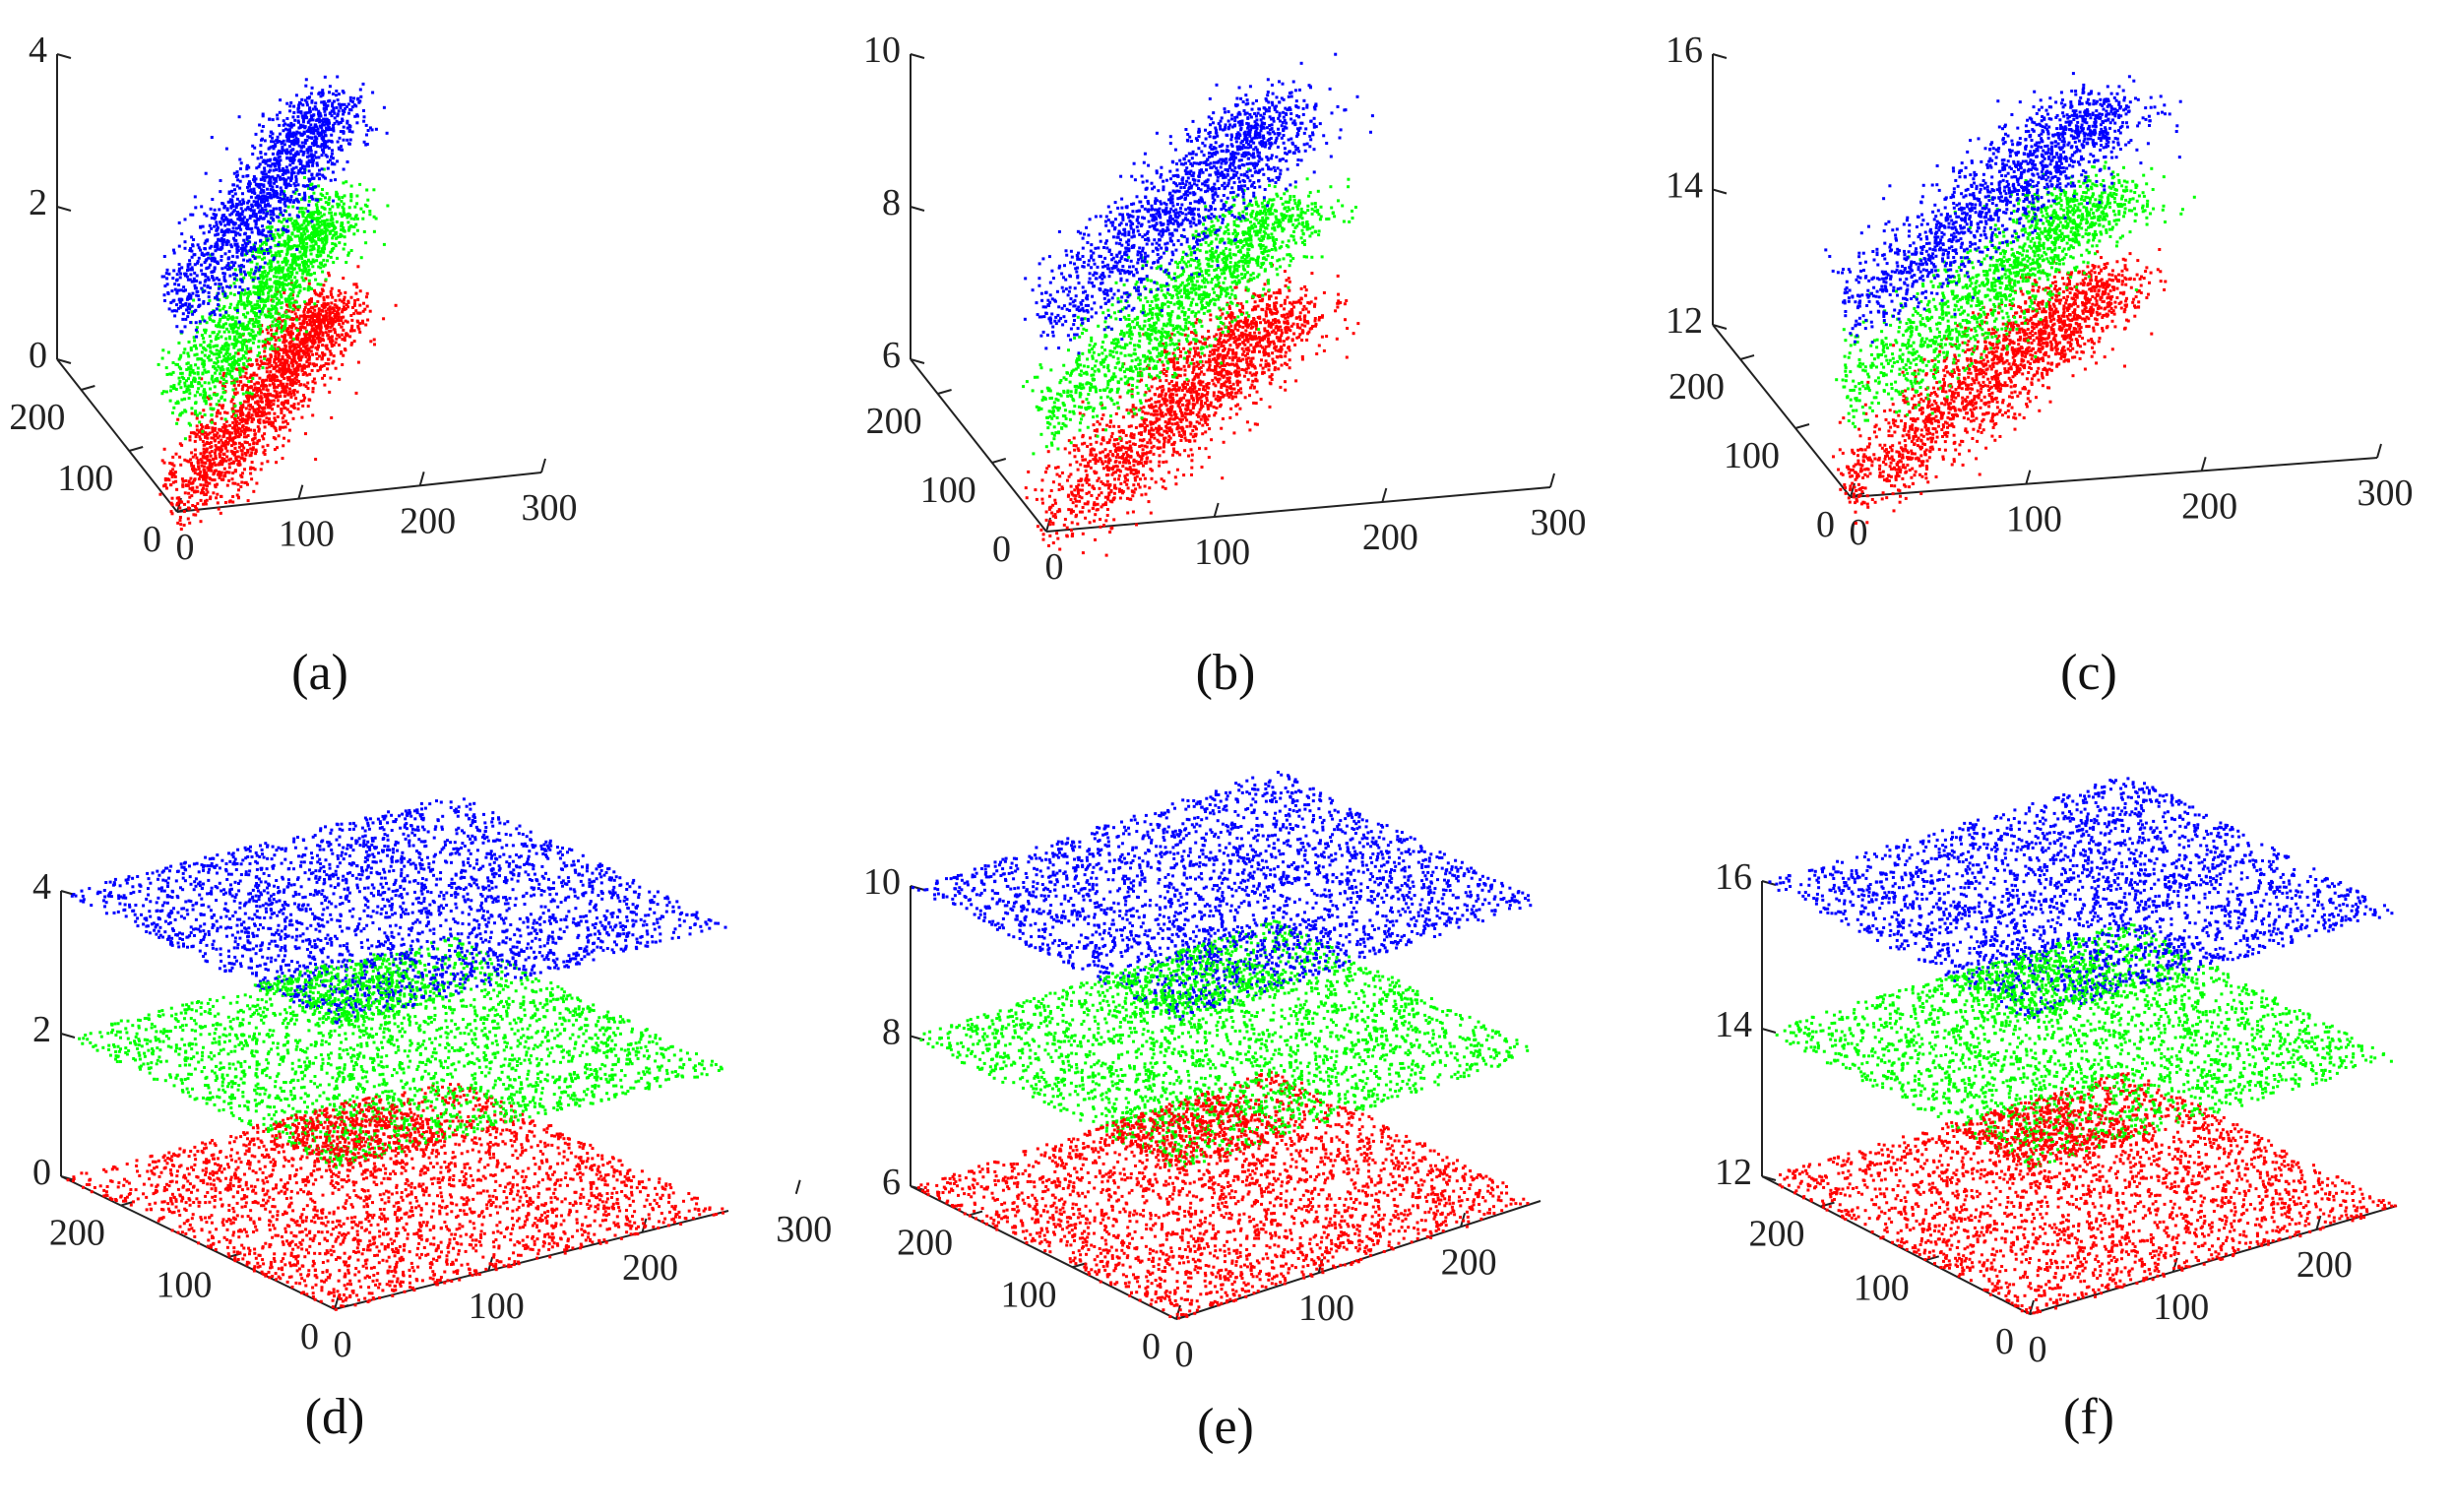 This screenshot has height=1512, width=2453. I want to click on x-tick-mark, so click(422, 478).